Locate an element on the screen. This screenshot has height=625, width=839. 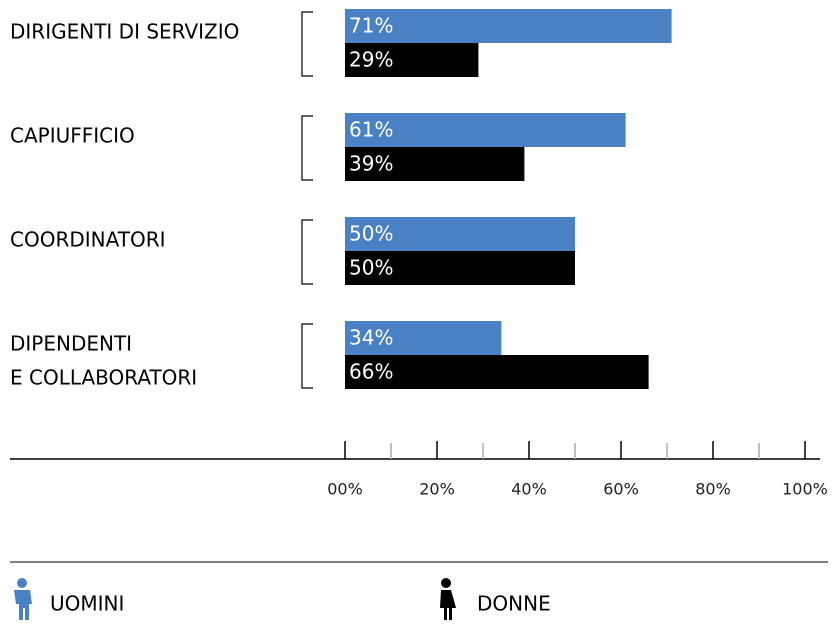
value-label: 29% is located at coordinates (371, 60).